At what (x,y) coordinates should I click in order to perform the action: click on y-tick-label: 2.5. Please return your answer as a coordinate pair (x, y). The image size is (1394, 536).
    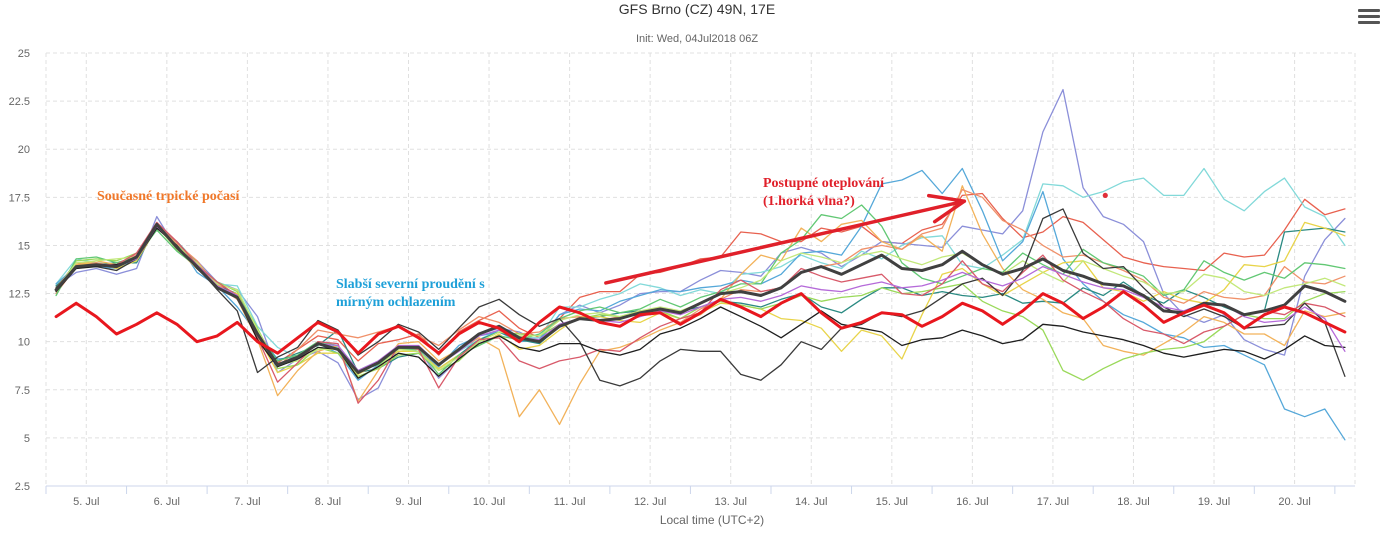
    Looking at the image, I should click on (22, 487).